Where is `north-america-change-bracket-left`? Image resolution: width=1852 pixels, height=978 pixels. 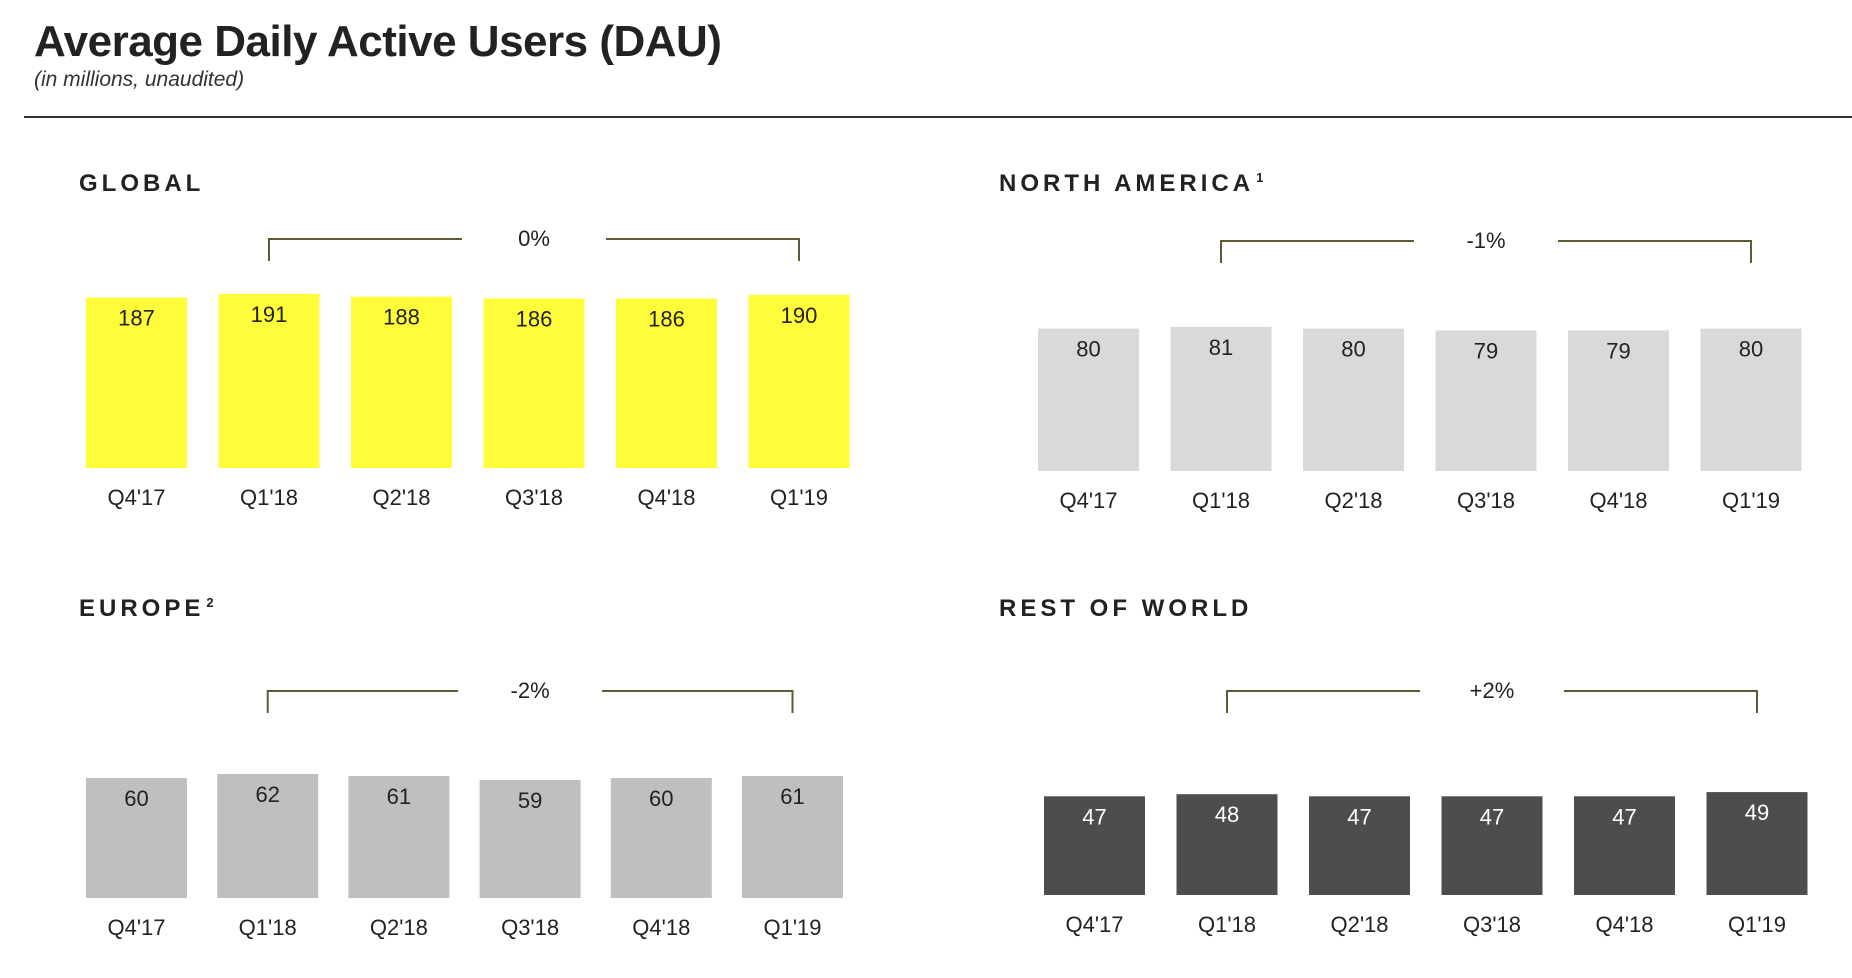
north-america-change-bracket-left is located at coordinates (1317, 251).